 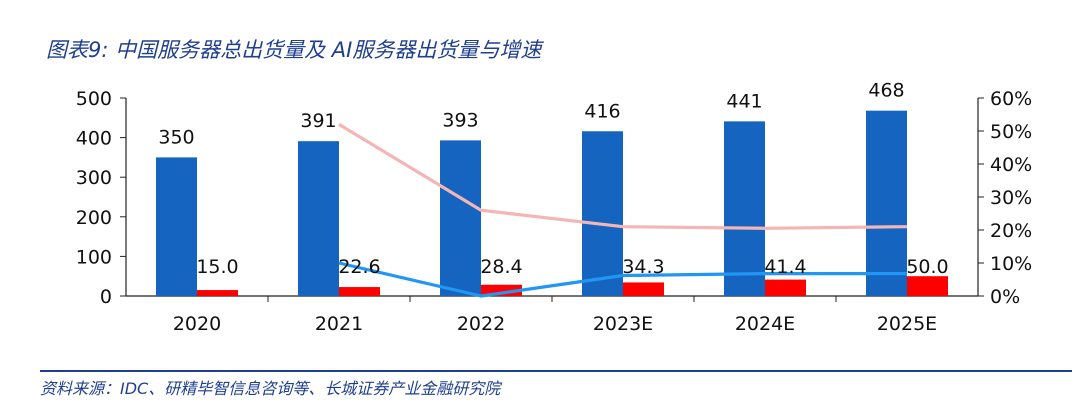 What do you see at coordinates (359, 267) in the screenshot?
I see `ai-value-label: 22.6` at bounding box center [359, 267].